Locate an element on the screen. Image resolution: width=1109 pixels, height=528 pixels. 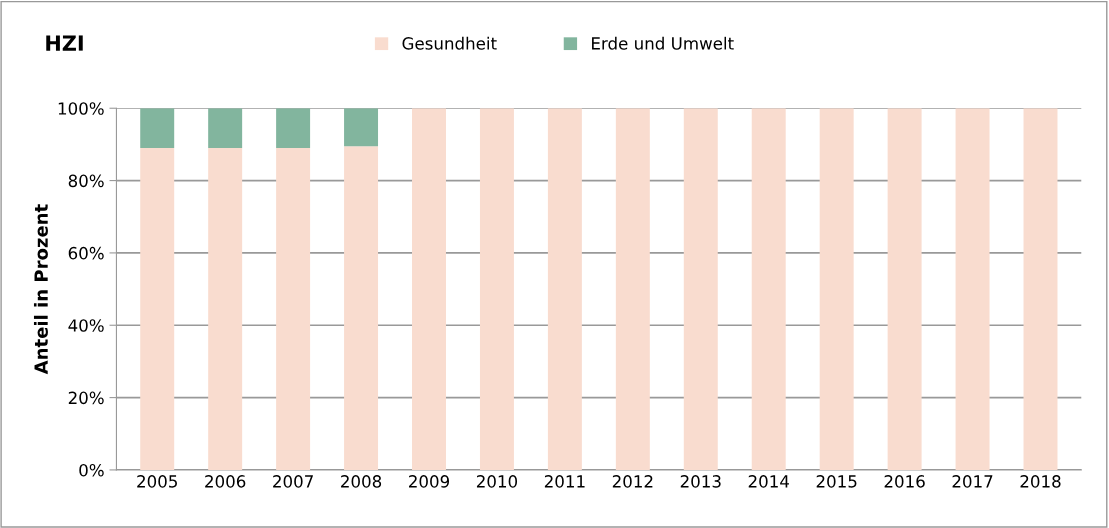
legend-label: Erde und Umwelt is located at coordinates (663, 43).